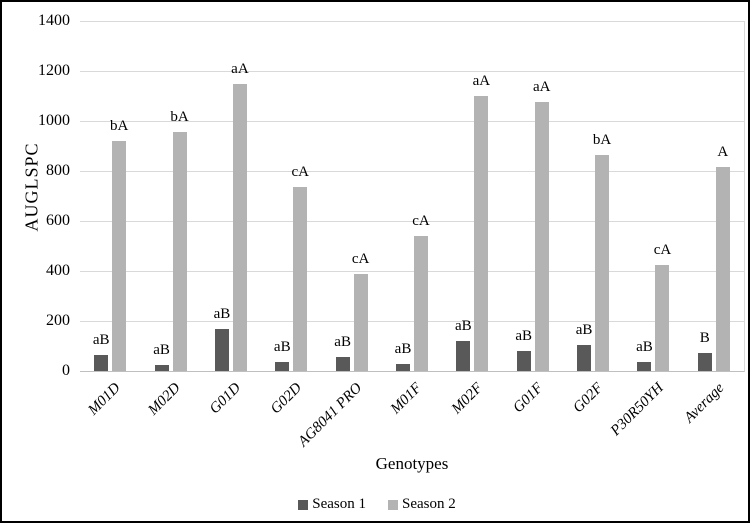 The height and width of the screenshot is (523, 750). What do you see at coordinates (342, 364) in the screenshot?
I see `bar-season1-ag8041-pro` at bounding box center [342, 364].